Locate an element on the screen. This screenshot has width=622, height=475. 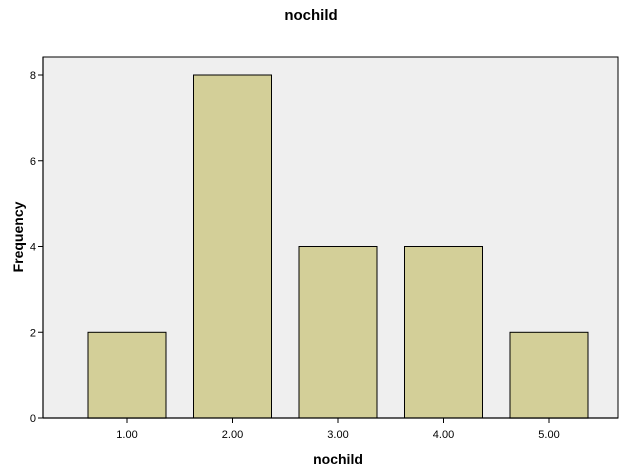
y-axis-ticks: 0 2 4 6 8 is located at coordinates (36, 247).